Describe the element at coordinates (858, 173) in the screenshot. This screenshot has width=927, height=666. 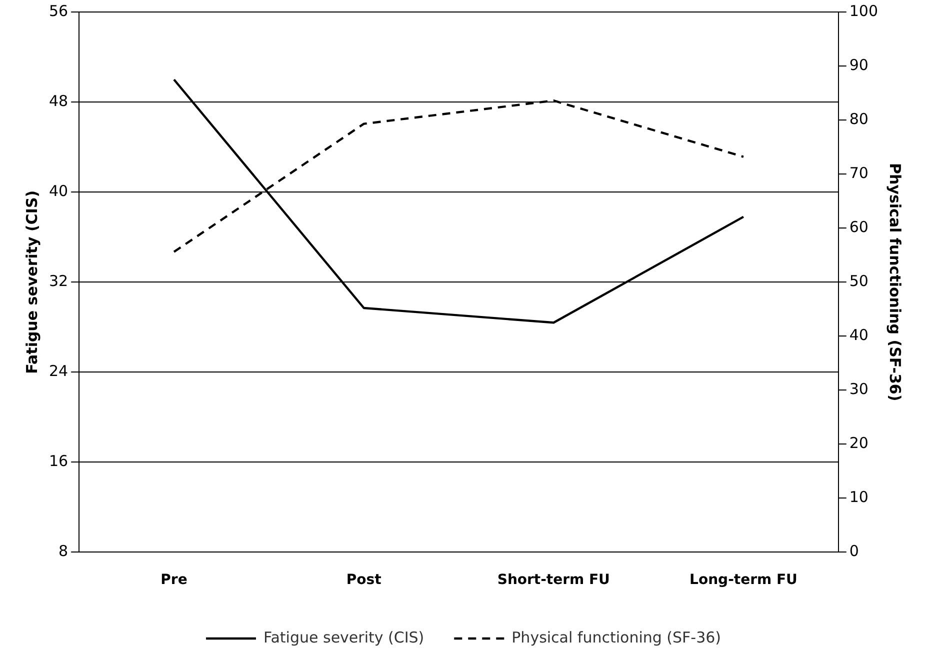
I see `y2-tick-label: 70` at that location.